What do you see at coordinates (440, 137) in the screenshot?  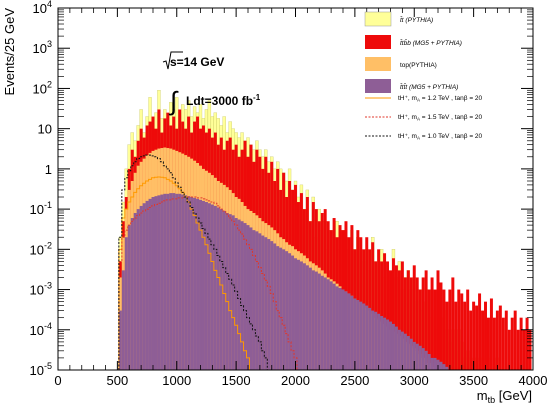 I see `legend-label-ma10: tH⁺, mA = 1.0 TeV , tanβ = 20` at bounding box center [440, 137].